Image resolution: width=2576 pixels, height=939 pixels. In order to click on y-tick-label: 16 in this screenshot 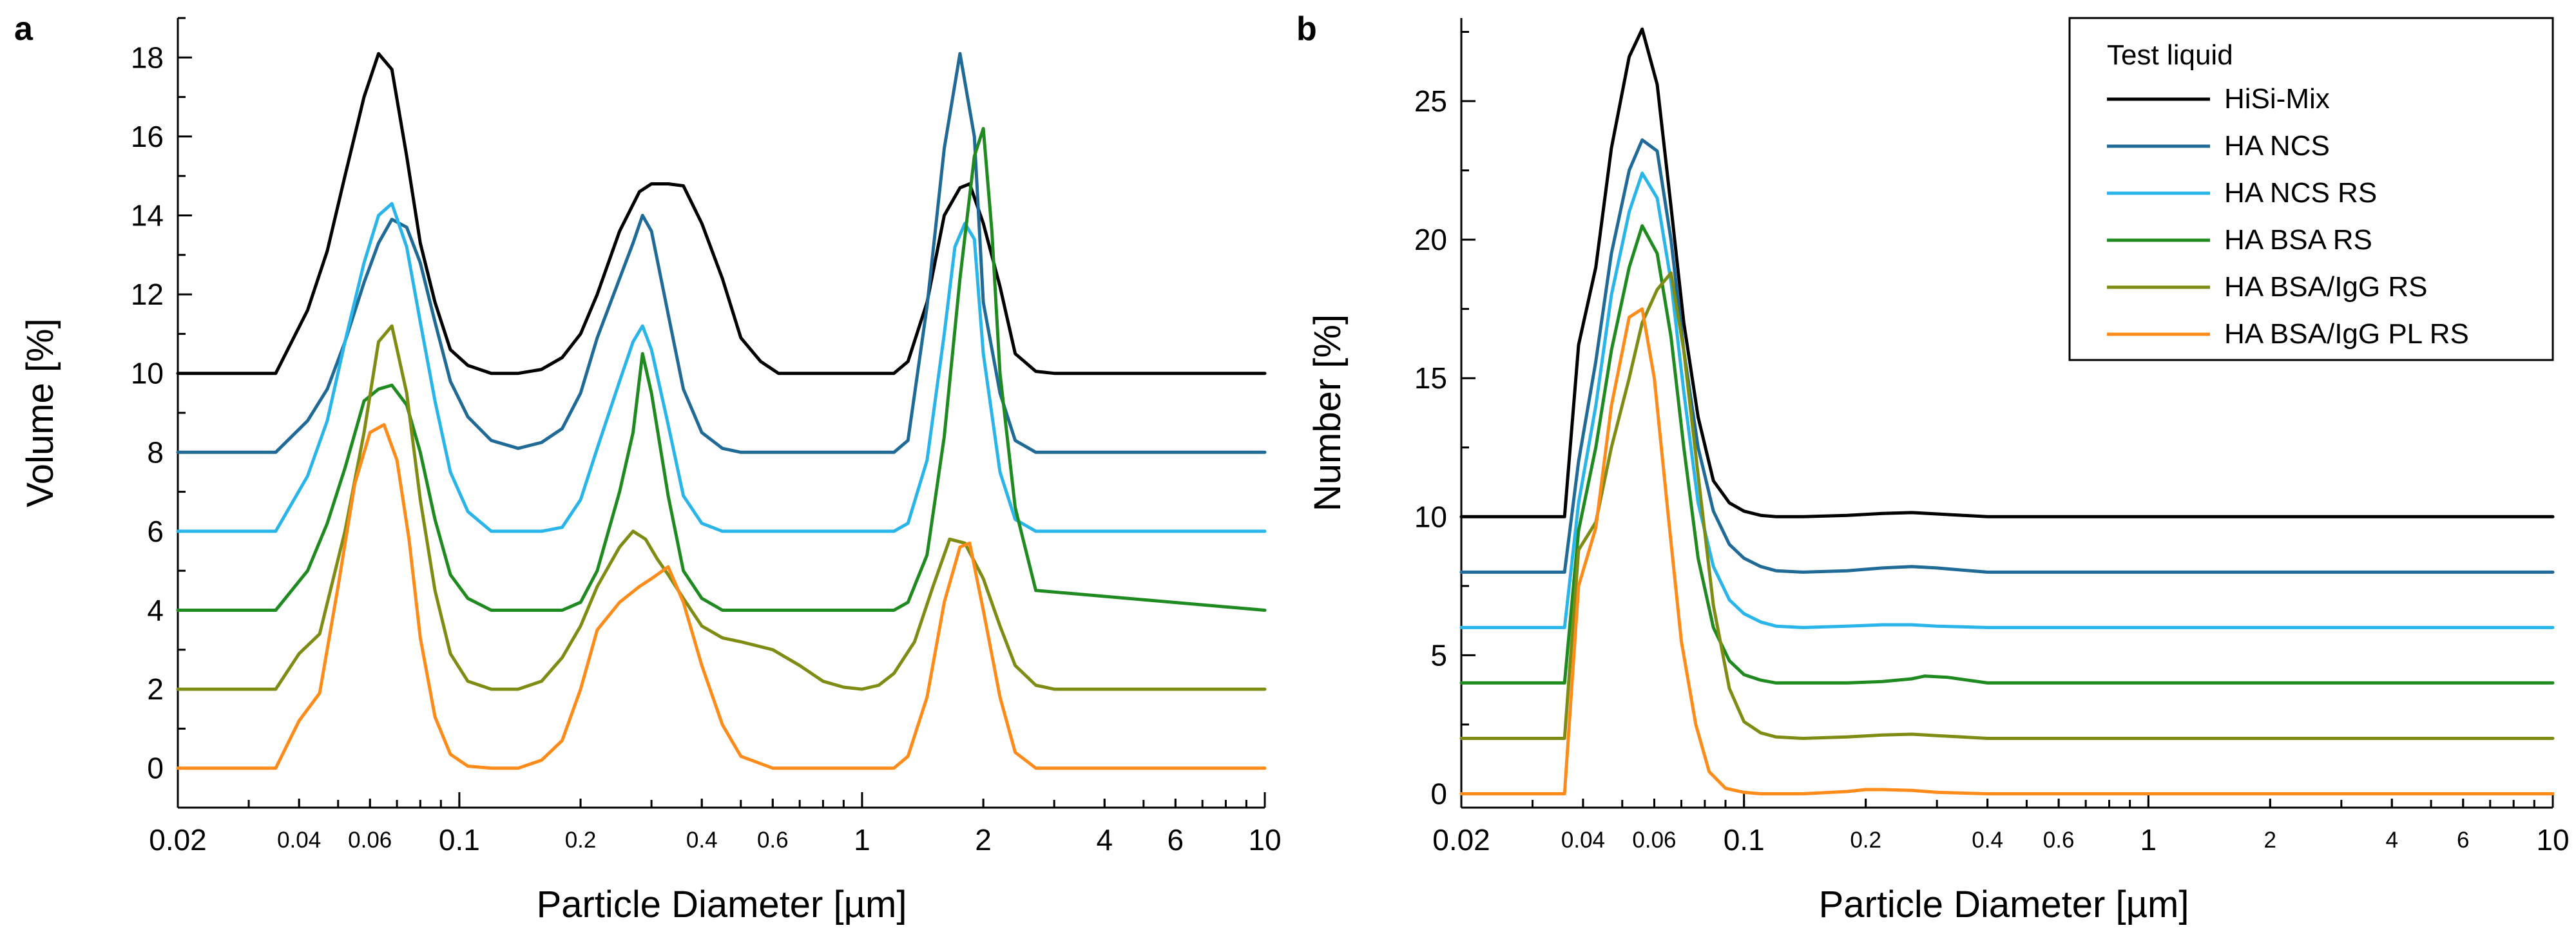, I will do `click(148, 136)`.